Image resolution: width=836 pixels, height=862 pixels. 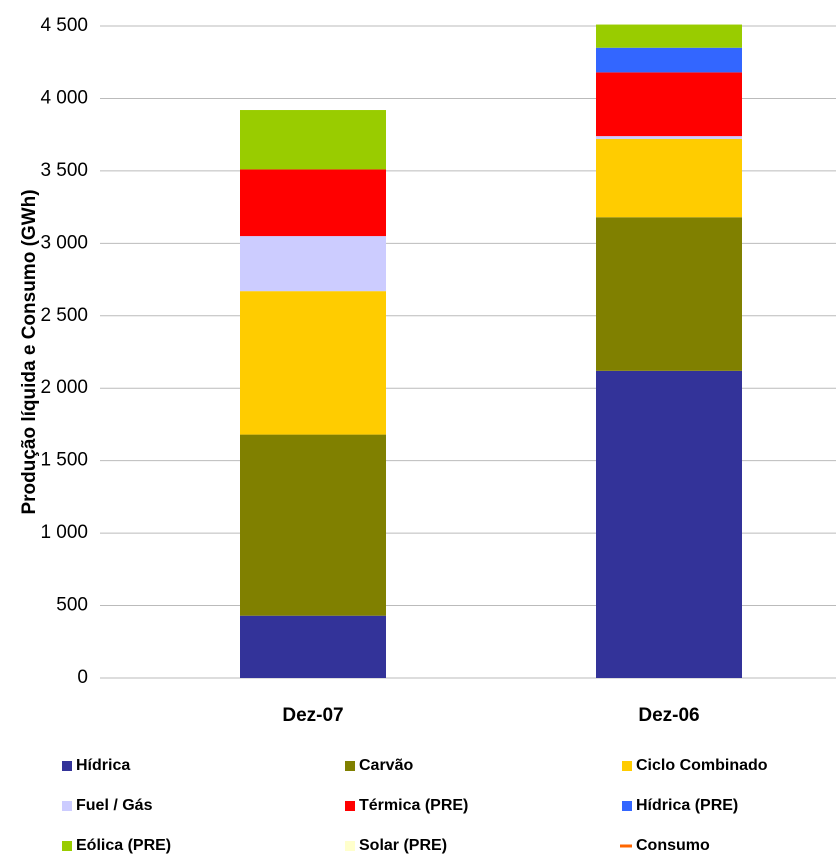 I want to click on legend-label: Eólica (PRE), so click(x=123, y=845).